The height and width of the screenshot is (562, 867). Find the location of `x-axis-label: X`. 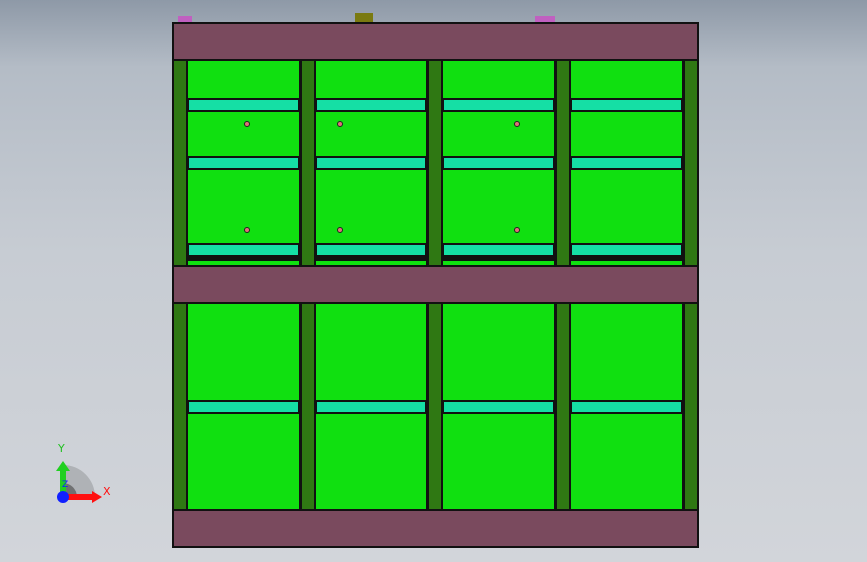

x-axis-label: X is located at coordinates (107, 491).